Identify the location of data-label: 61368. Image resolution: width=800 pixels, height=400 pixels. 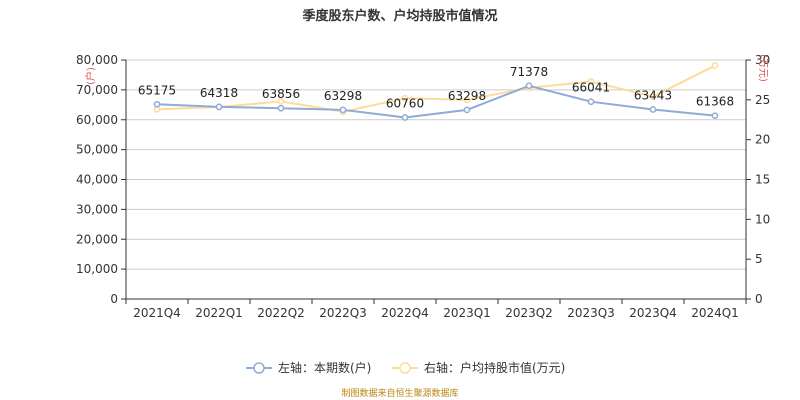
(715, 102).